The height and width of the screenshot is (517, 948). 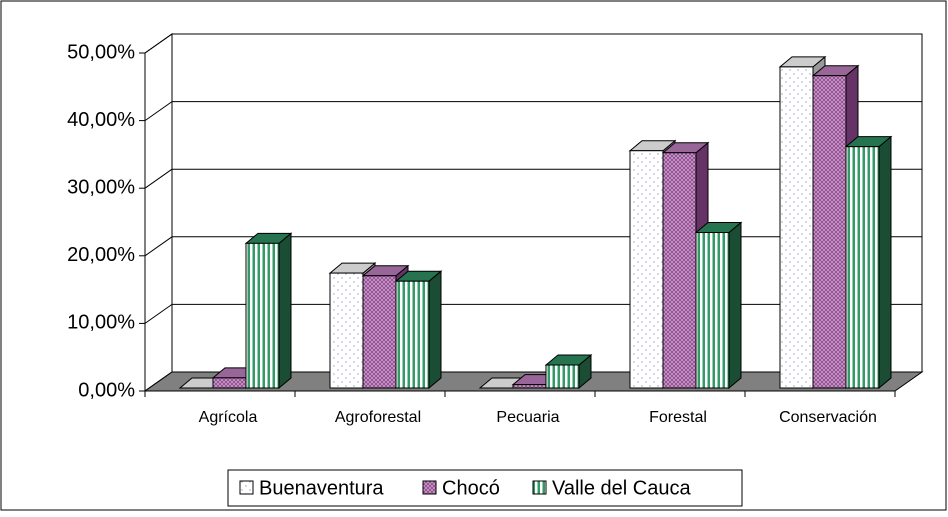 What do you see at coordinates (101, 52) in the screenshot?
I see `y-tick-label: 50,00%` at bounding box center [101, 52].